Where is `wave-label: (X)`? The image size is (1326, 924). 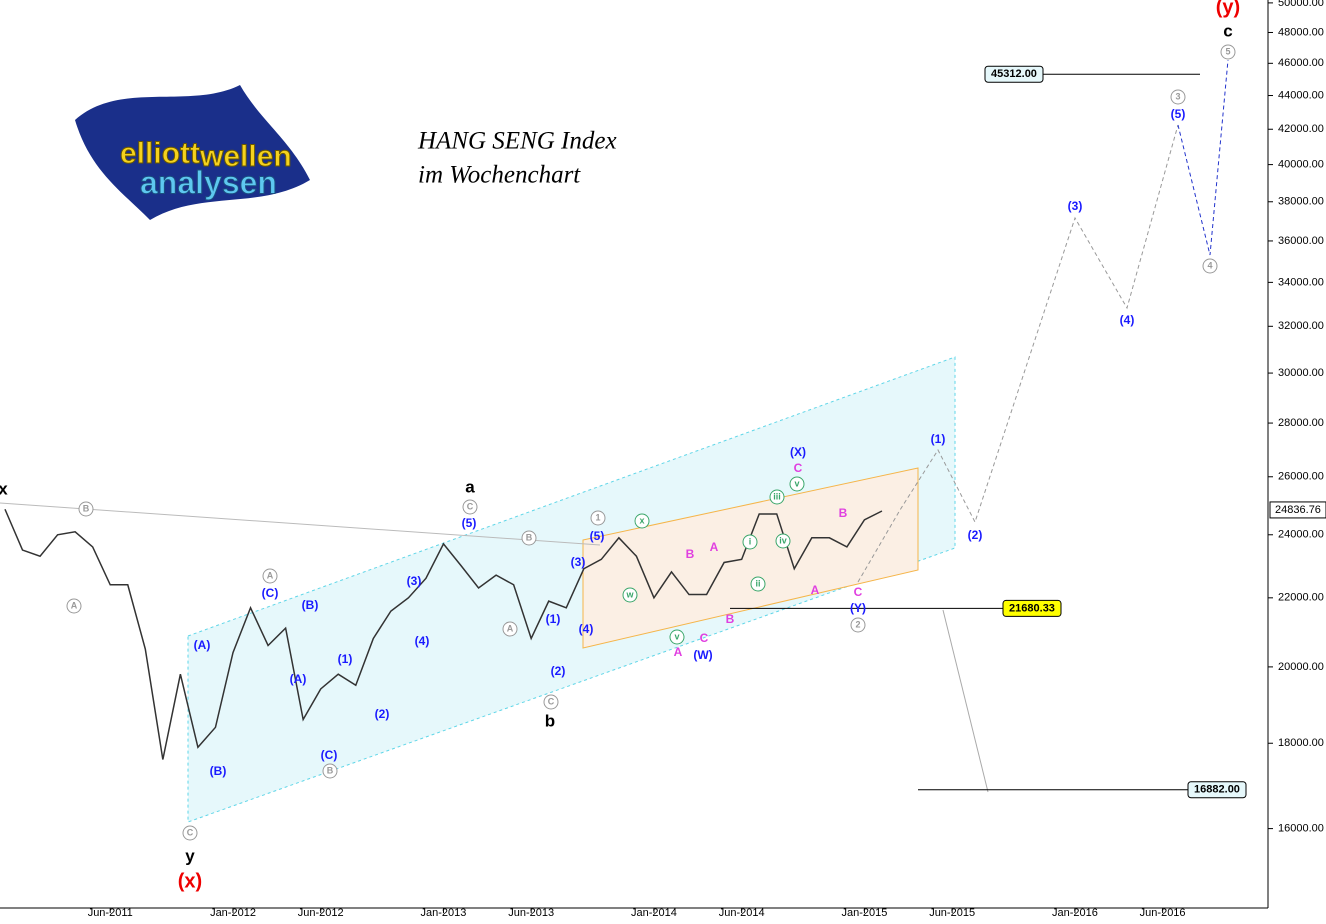 wave-label: (X) is located at coordinates (798, 452).